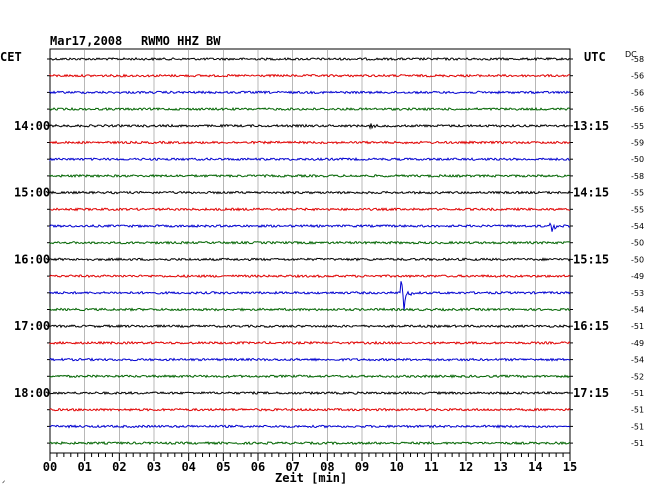 Image resolution: width=650 pixels, height=494 pixels. Describe the element at coordinates (591, 393) in the screenshot. I see `right-hour-label: 17:15` at that location.